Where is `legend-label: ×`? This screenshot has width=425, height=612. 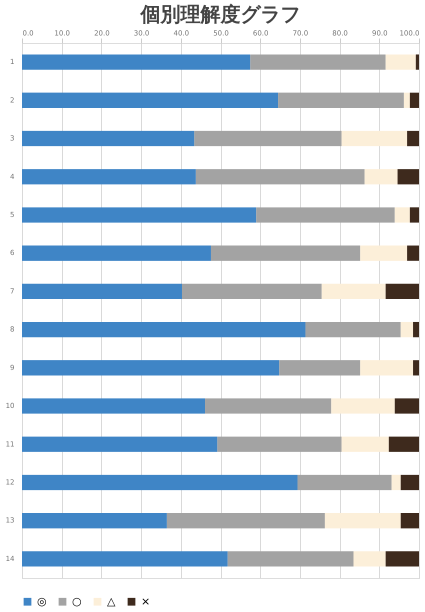
legend-label: × is located at coordinates (145, 601).